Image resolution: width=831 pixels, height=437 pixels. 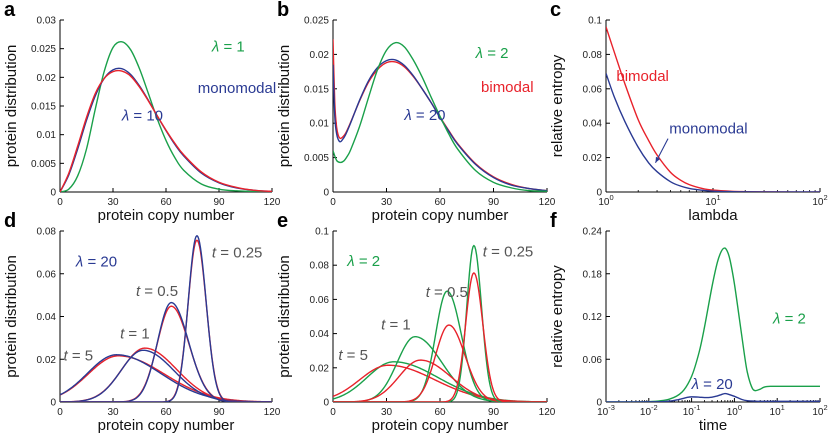 I want to click on y-tick-label: 0.03, so click(x=47, y=21).